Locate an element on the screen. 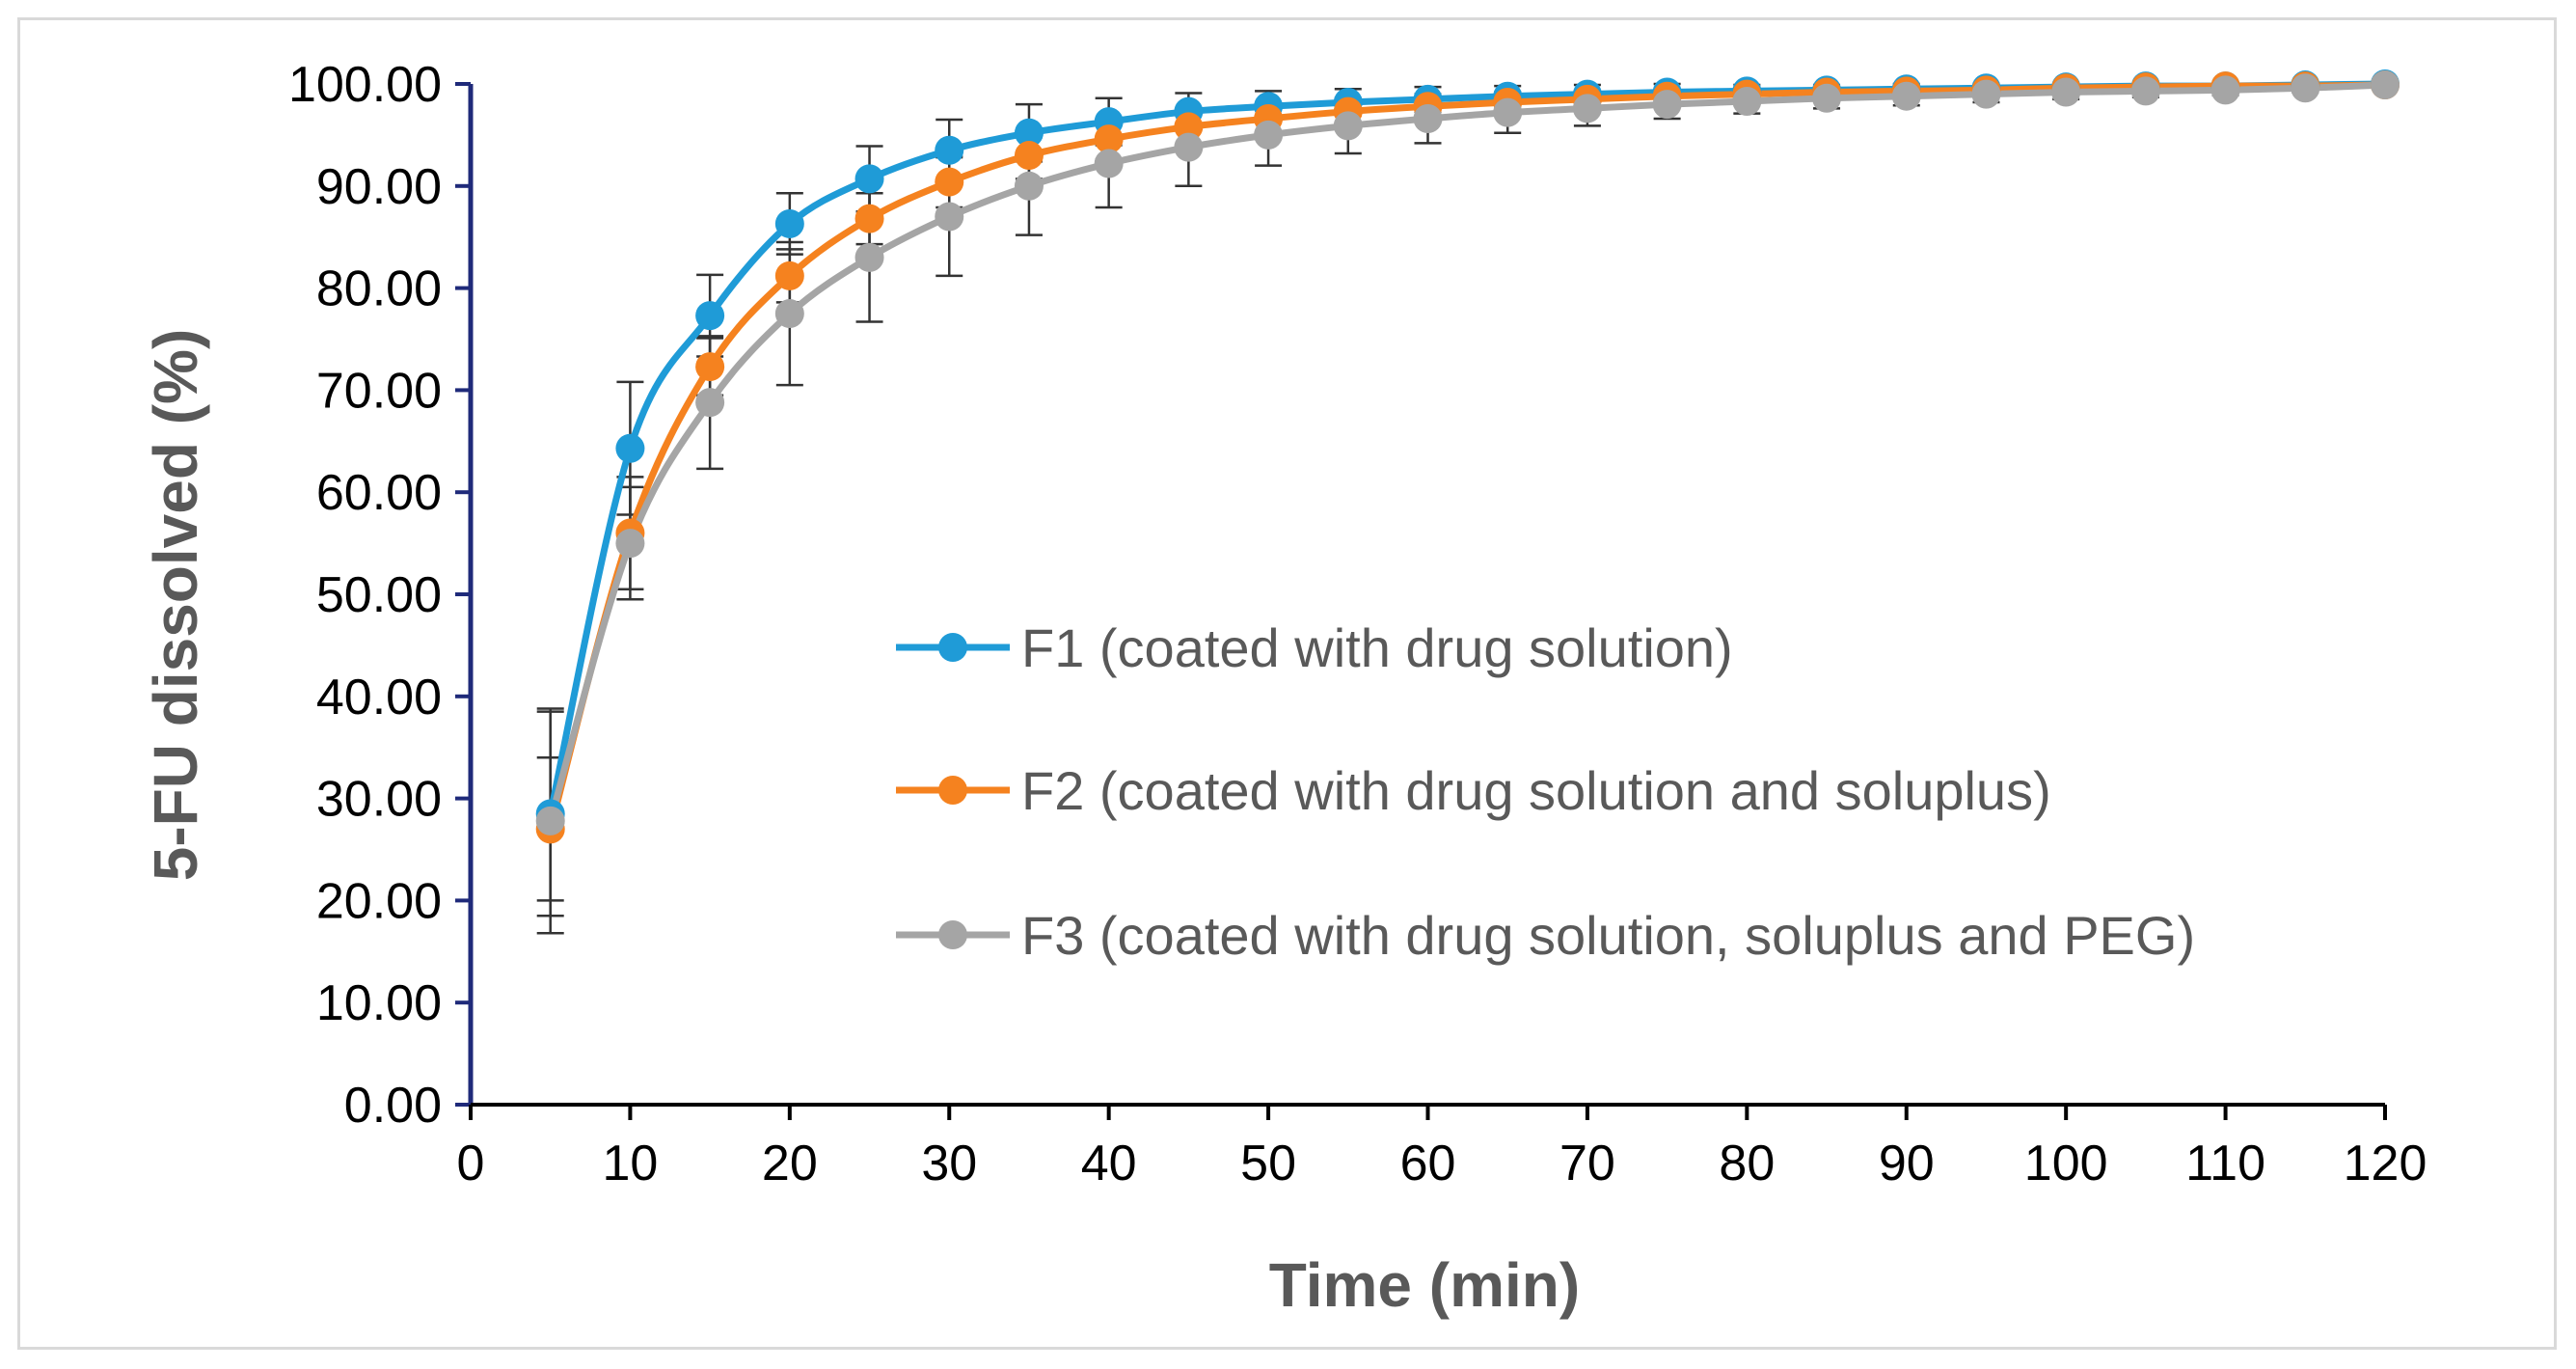 This screenshot has width=2576, height=1369. y-axis-title: 5-FU dissolved (%) is located at coordinates (175, 605).